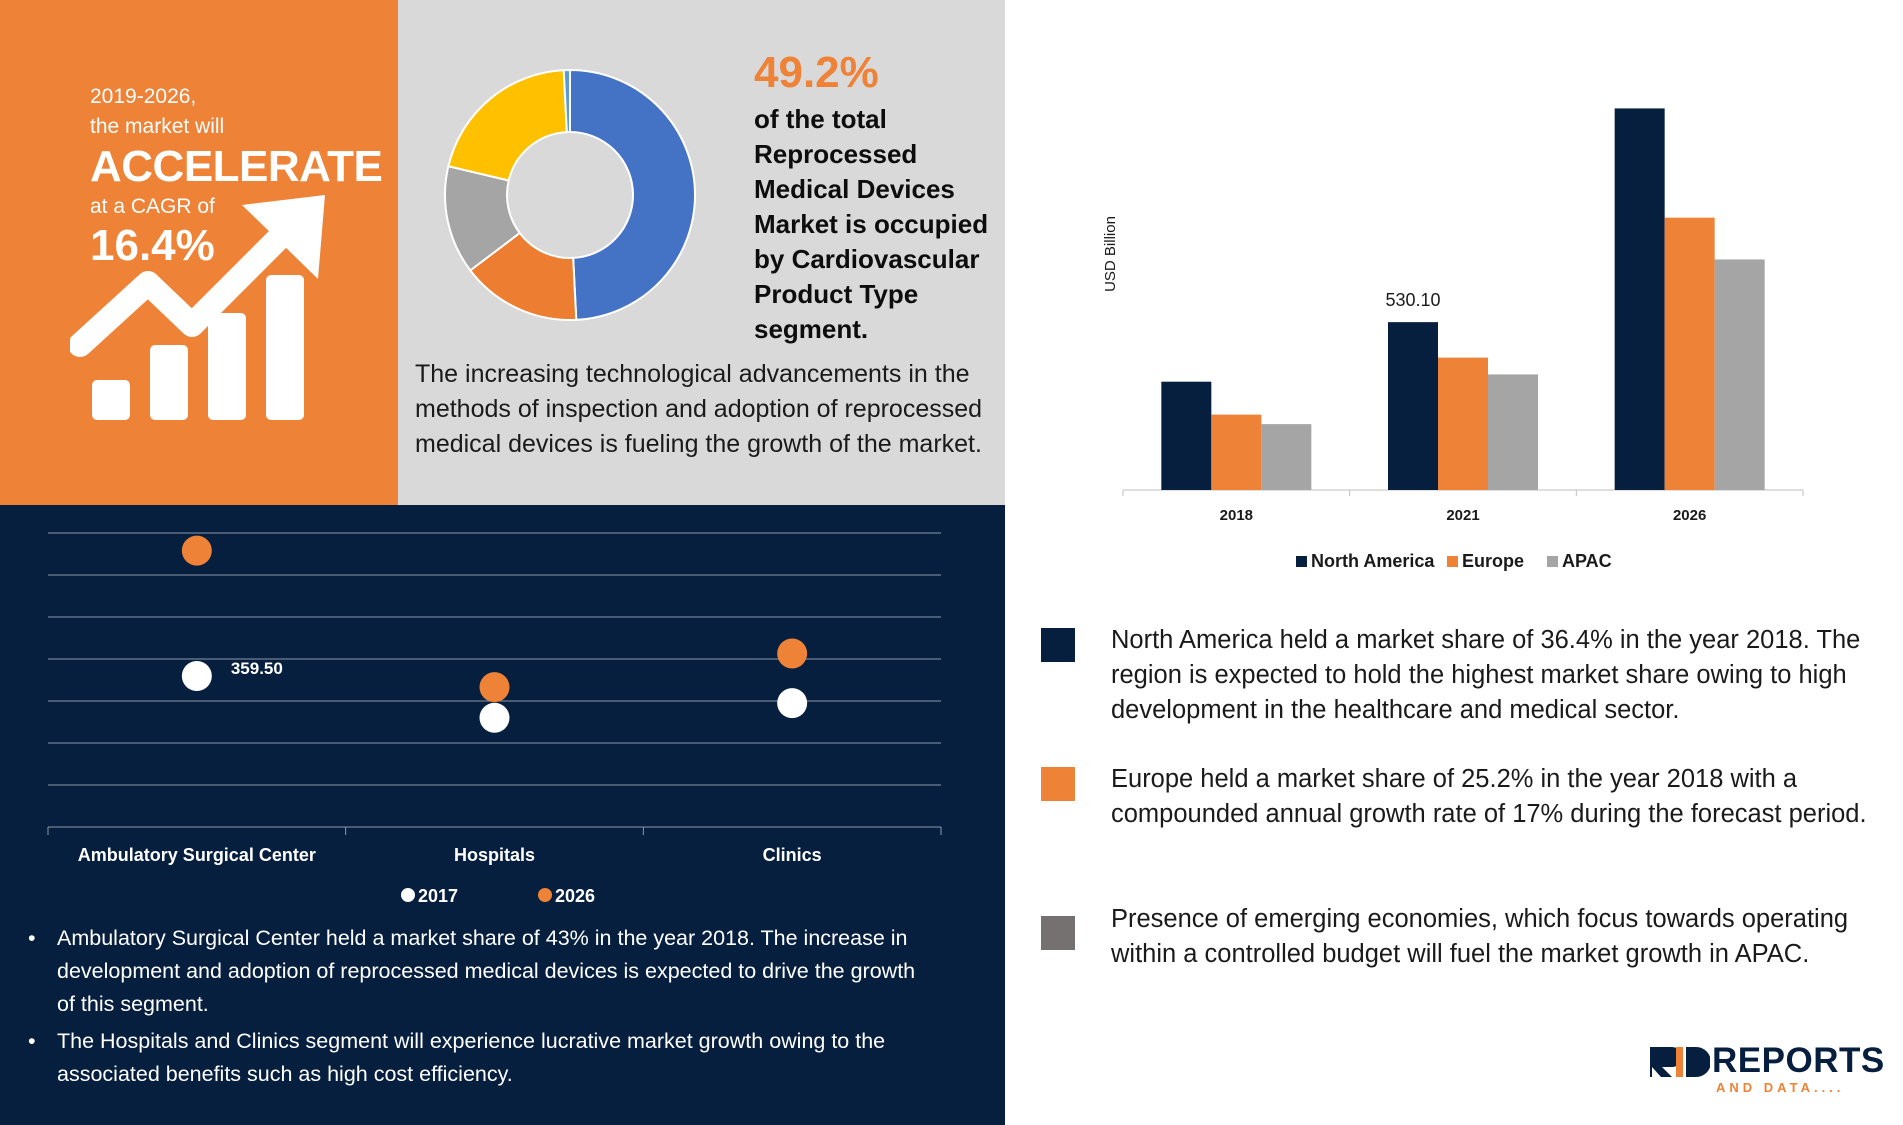  What do you see at coordinates (1462, 515) in the screenshot?
I see `category-label: 2021` at bounding box center [1462, 515].